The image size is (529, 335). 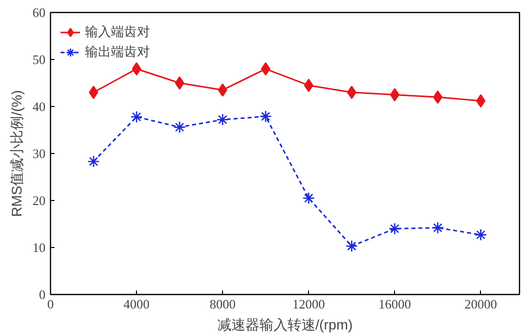 I want to click on y-tick-label: 0, so click(x=42, y=294).